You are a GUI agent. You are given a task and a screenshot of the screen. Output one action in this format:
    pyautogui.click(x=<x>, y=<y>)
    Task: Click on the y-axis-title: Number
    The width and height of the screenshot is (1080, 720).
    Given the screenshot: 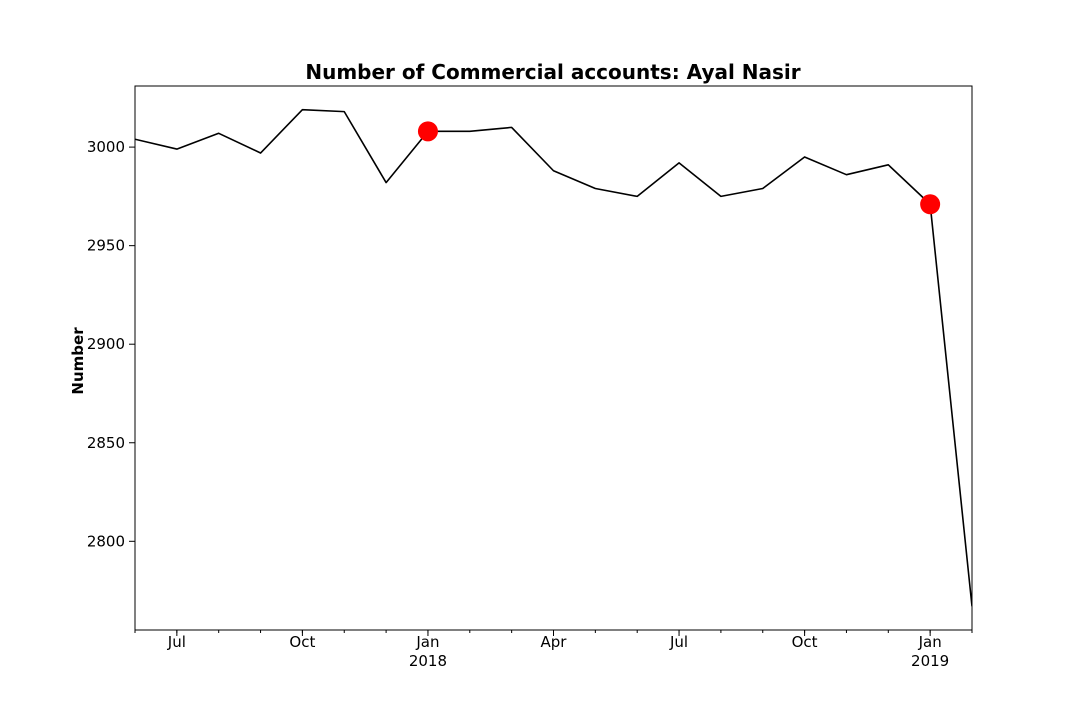 What is the action you would take?
    pyautogui.click(x=78, y=361)
    